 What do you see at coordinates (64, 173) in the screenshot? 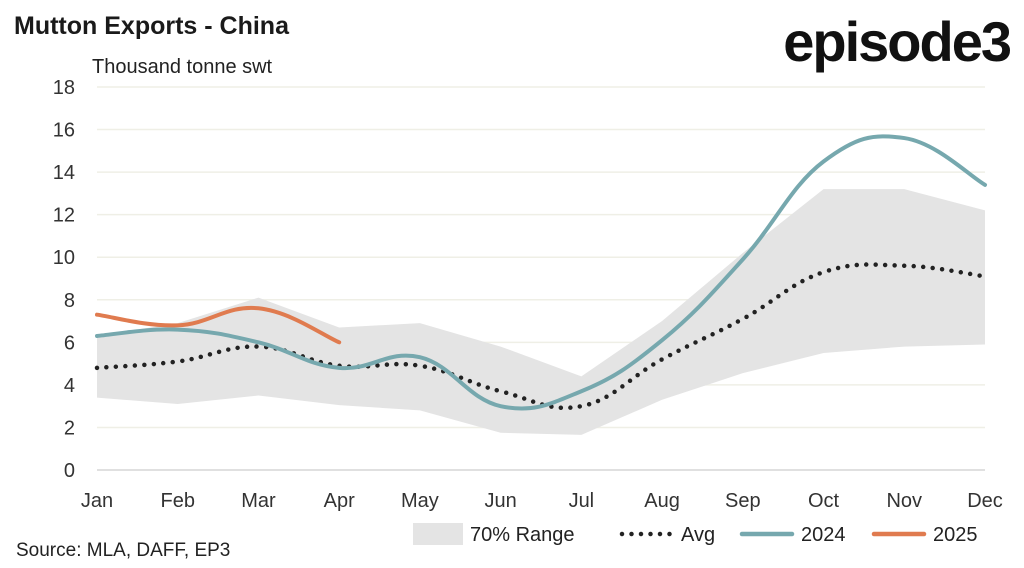
I see `y-tick-label: 14` at bounding box center [64, 173].